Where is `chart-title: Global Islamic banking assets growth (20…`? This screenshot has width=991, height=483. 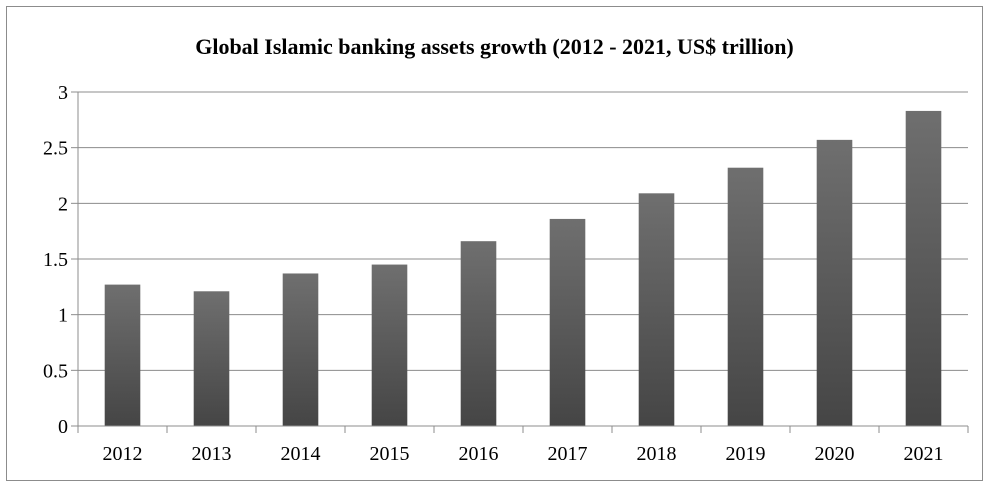
chart-title: Global Islamic banking assets growth (20… is located at coordinates (494, 46).